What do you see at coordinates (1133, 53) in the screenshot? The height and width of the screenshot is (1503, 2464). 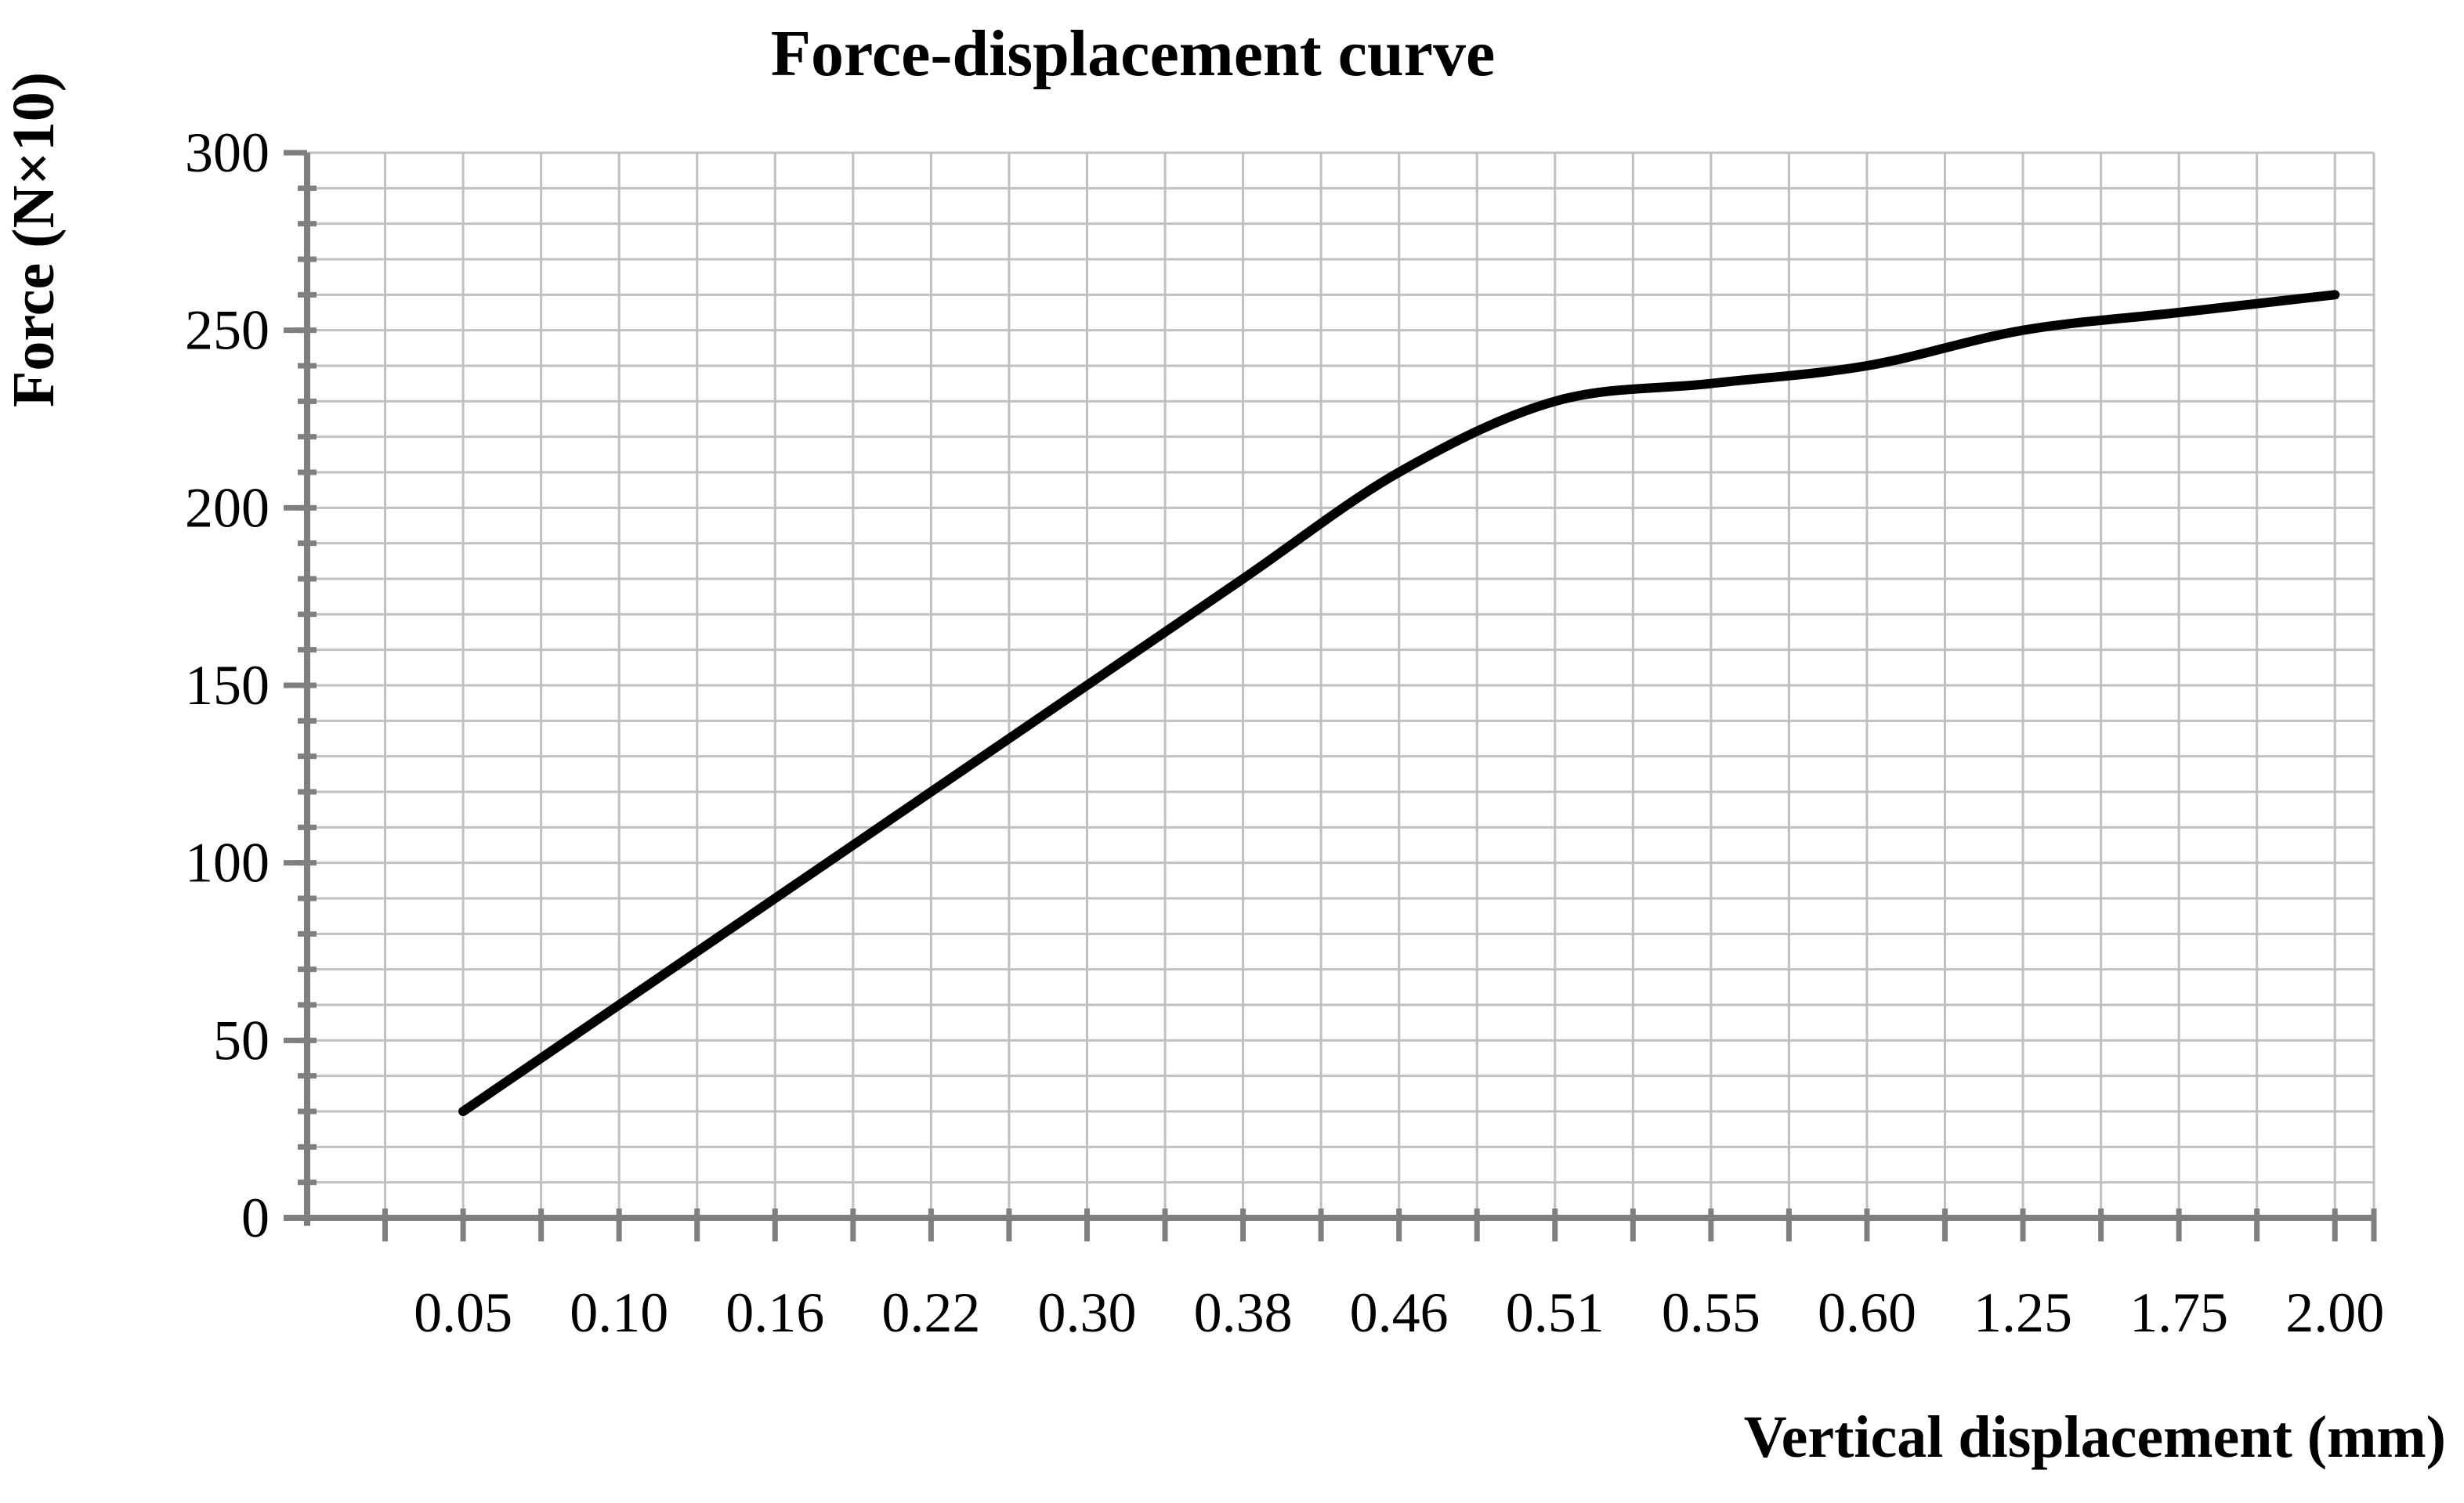 I see `chart-title: Force-displacement curve` at bounding box center [1133, 53].